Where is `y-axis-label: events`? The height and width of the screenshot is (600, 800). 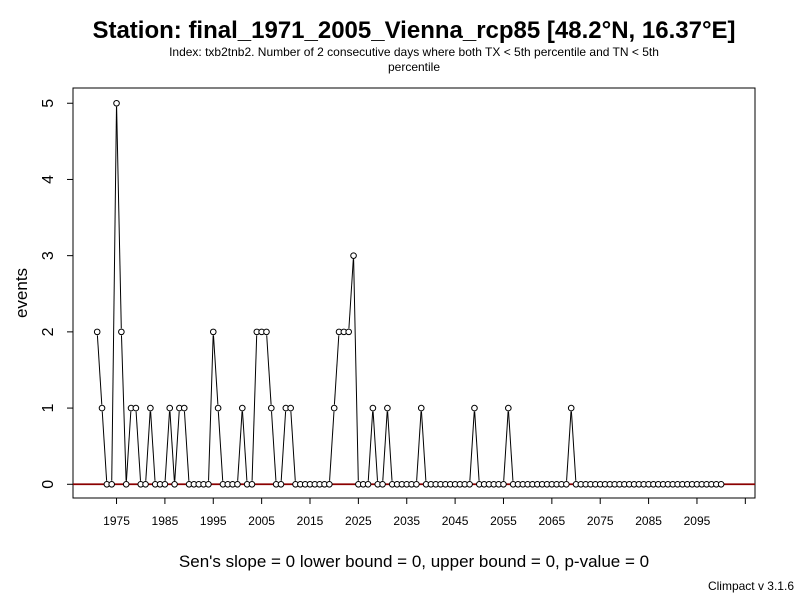
y-axis-label: events is located at coordinates (21, 293).